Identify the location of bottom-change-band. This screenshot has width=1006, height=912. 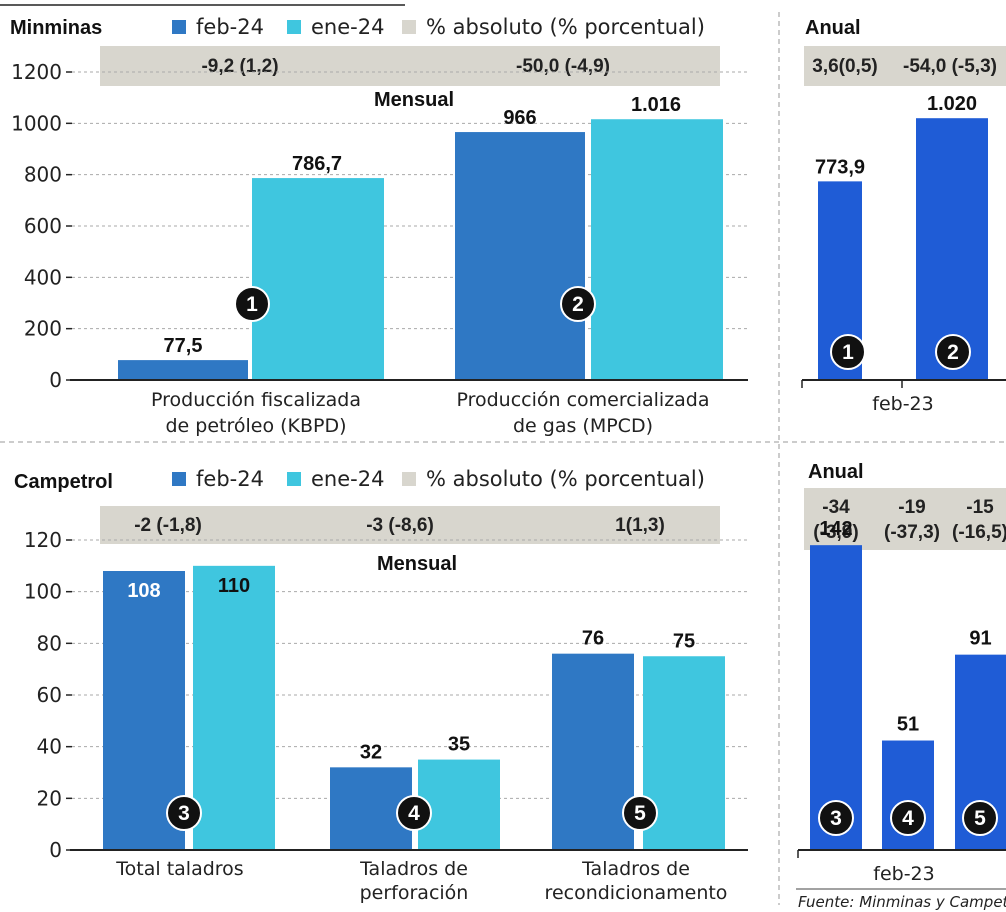
(410, 525).